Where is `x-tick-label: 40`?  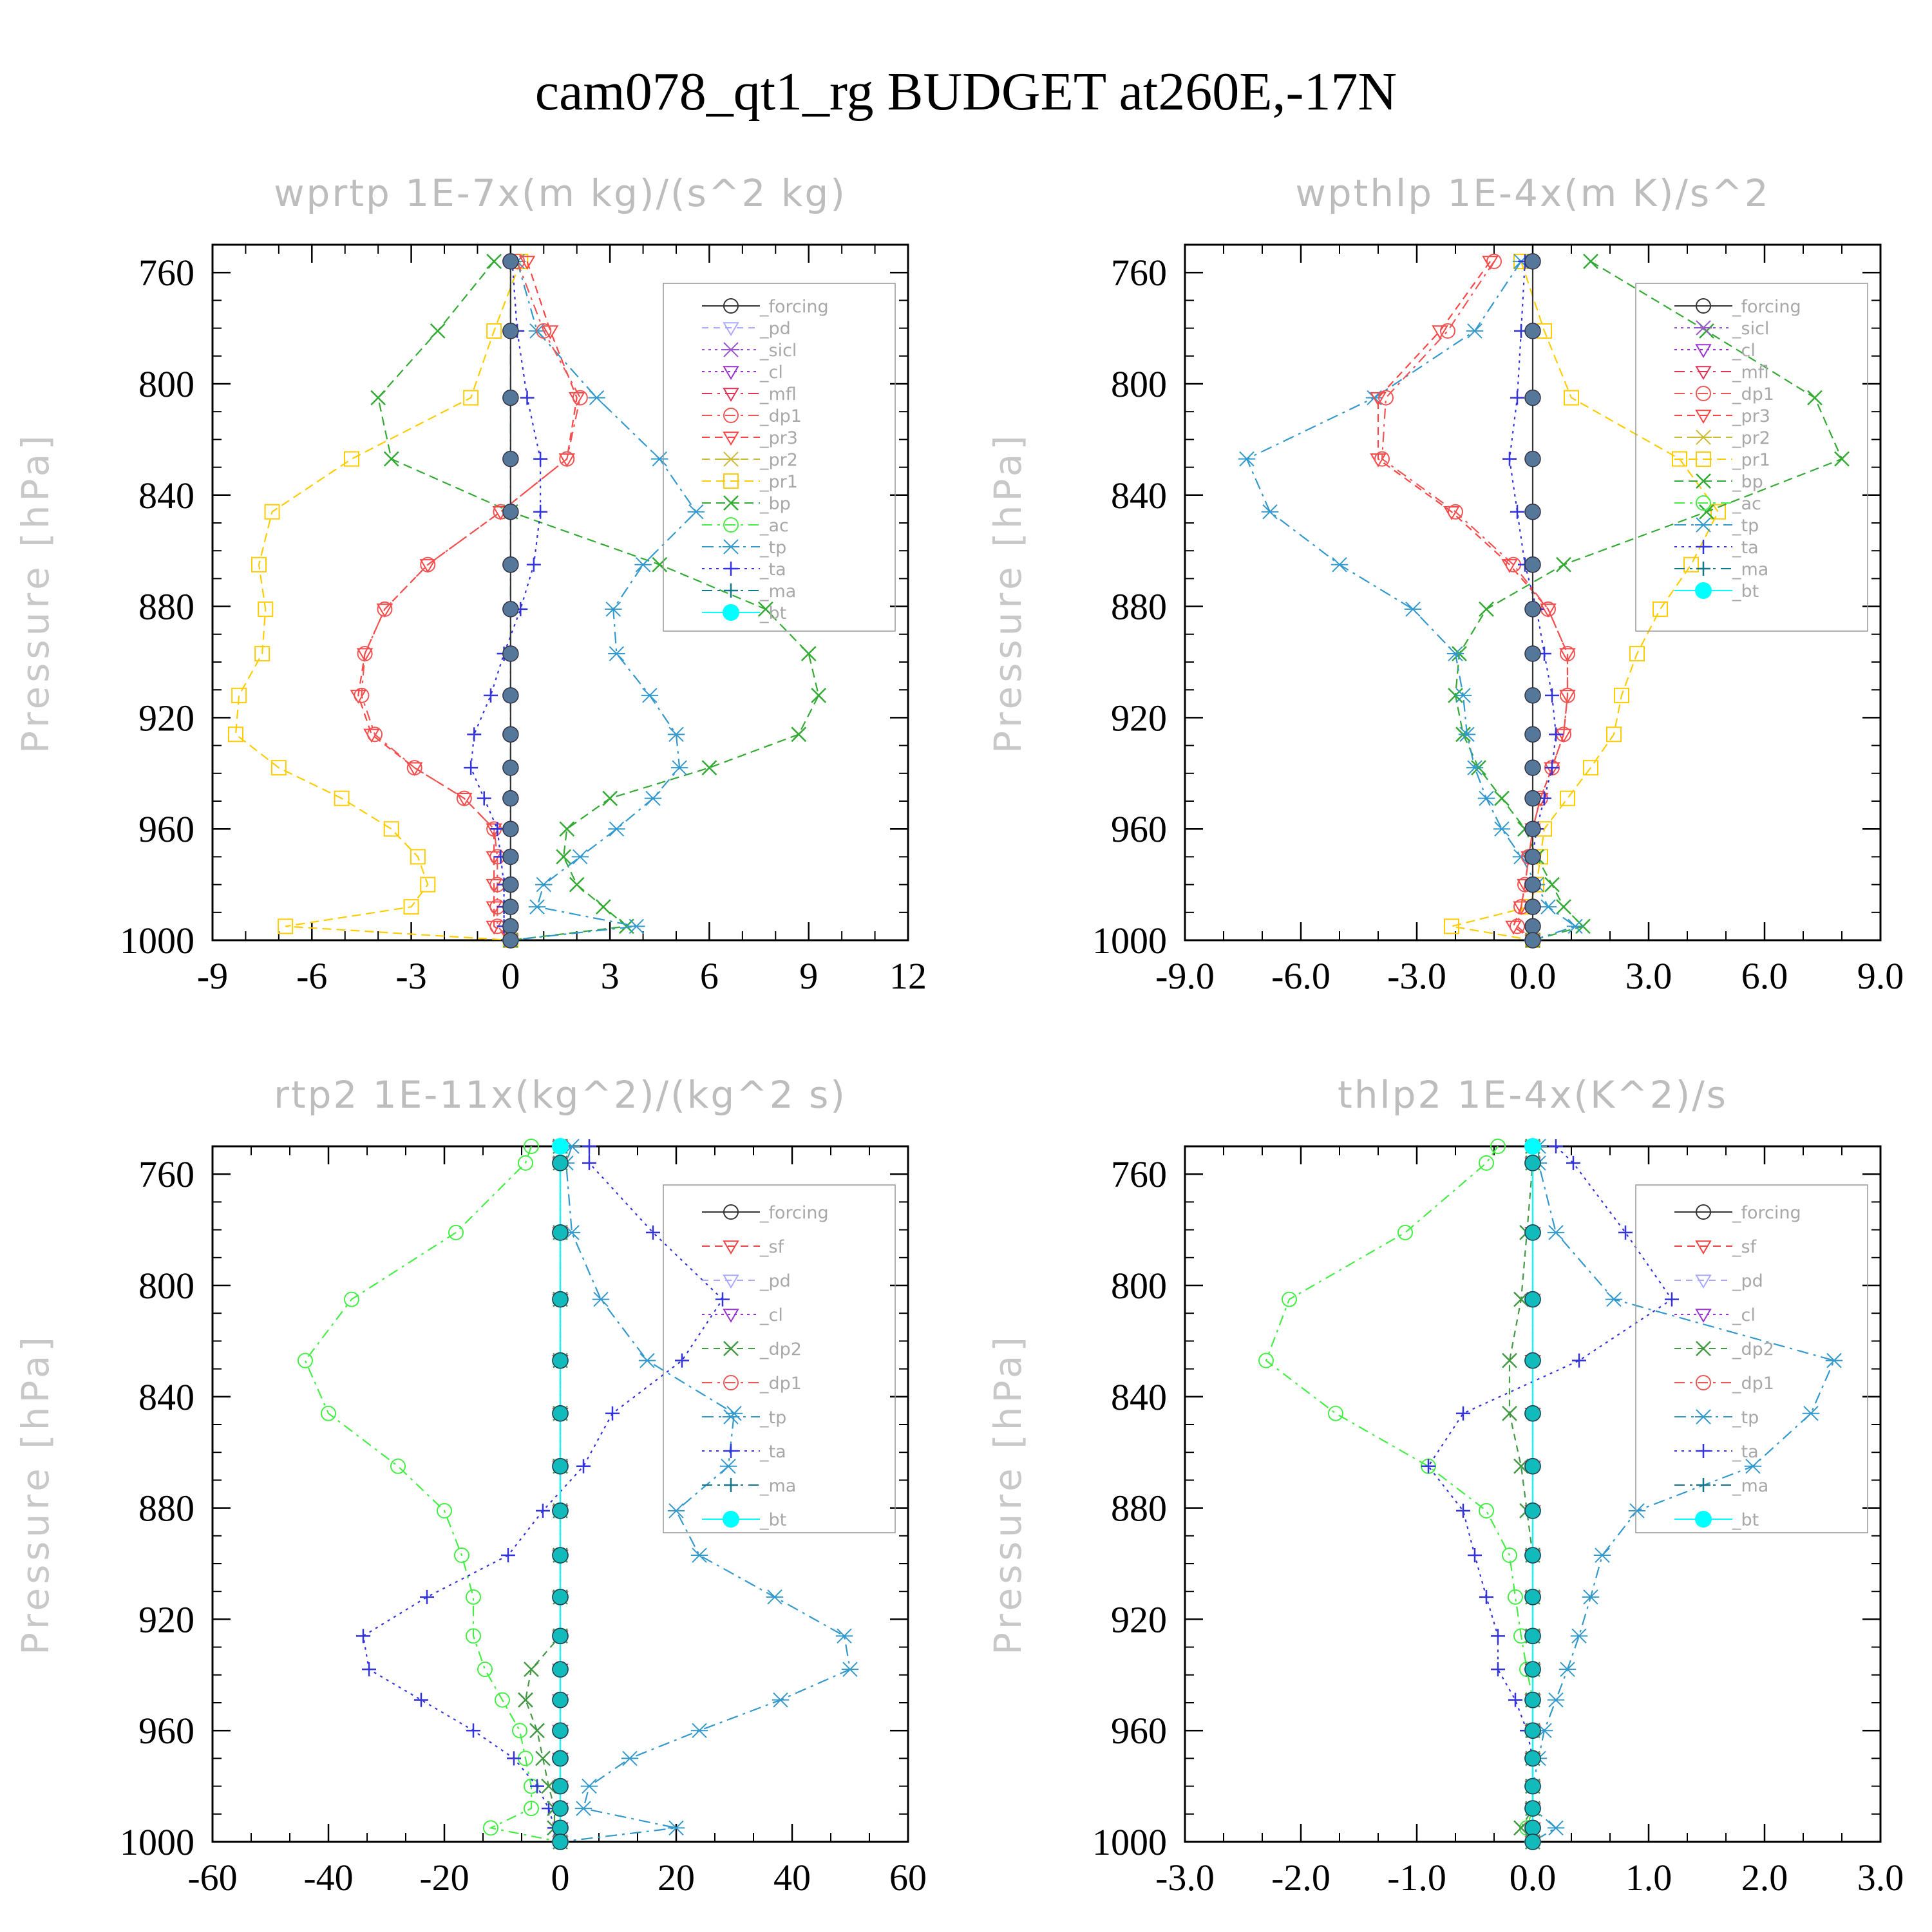 x-tick-label: 40 is located at coordinates (792, 1878).